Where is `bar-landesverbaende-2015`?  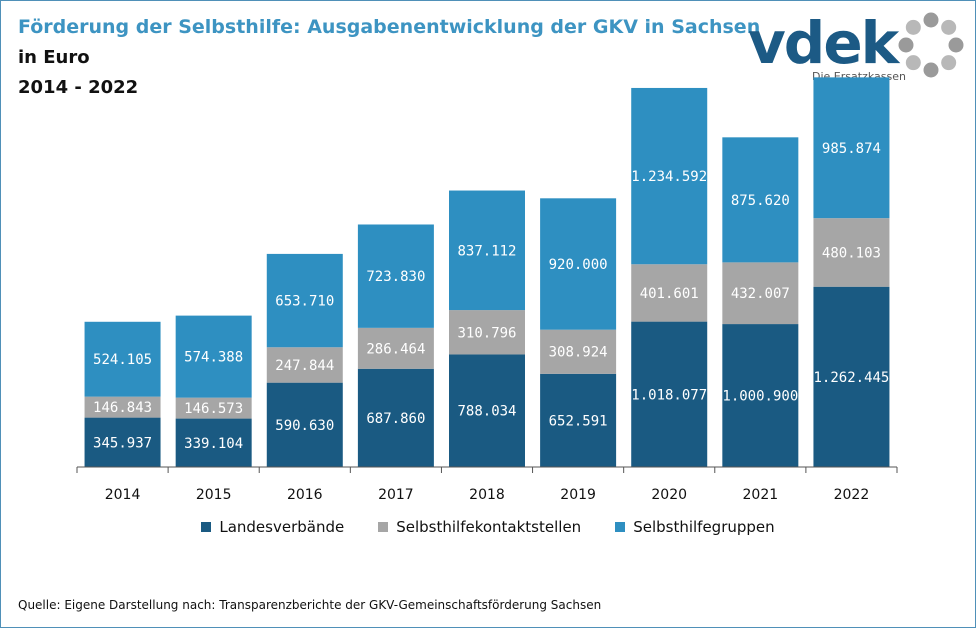 bar-landesverbaende-2015 is located at coordinates (213, 442).